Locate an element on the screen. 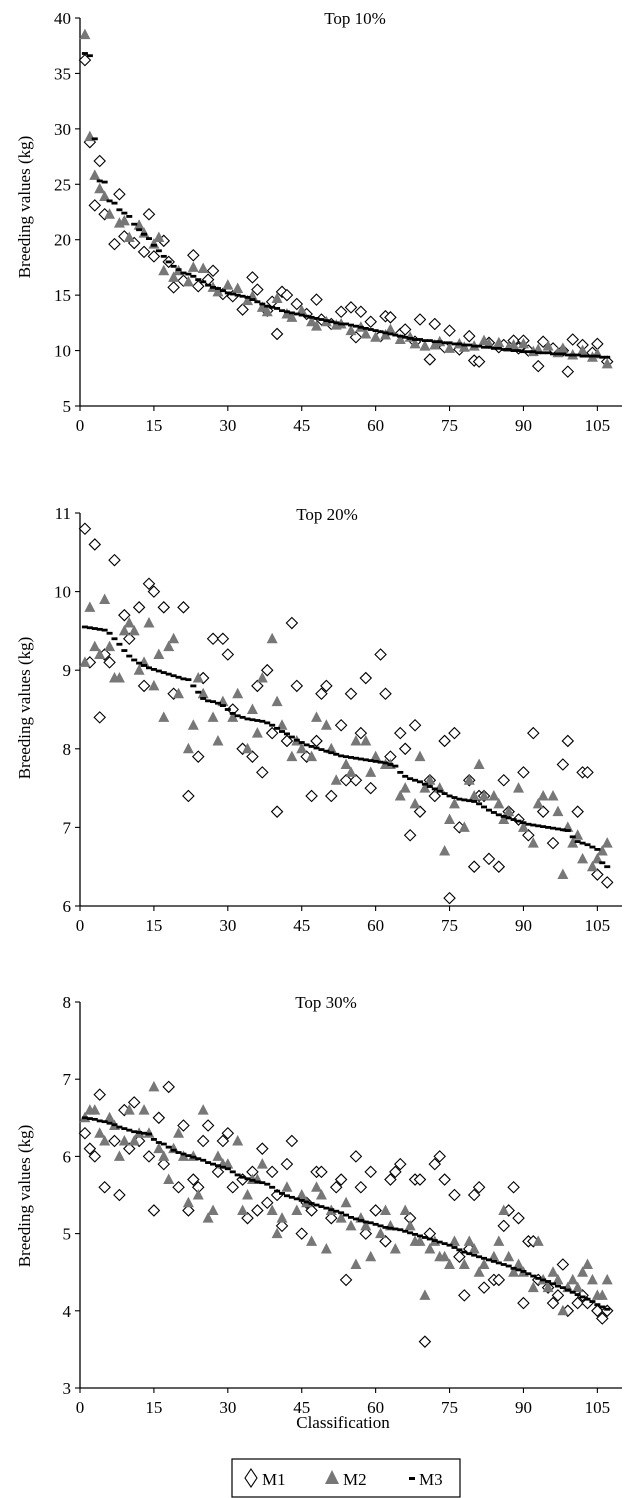 The image size is (636, 1498). y-tick-label: 40 is located at coordinates (62, 18).